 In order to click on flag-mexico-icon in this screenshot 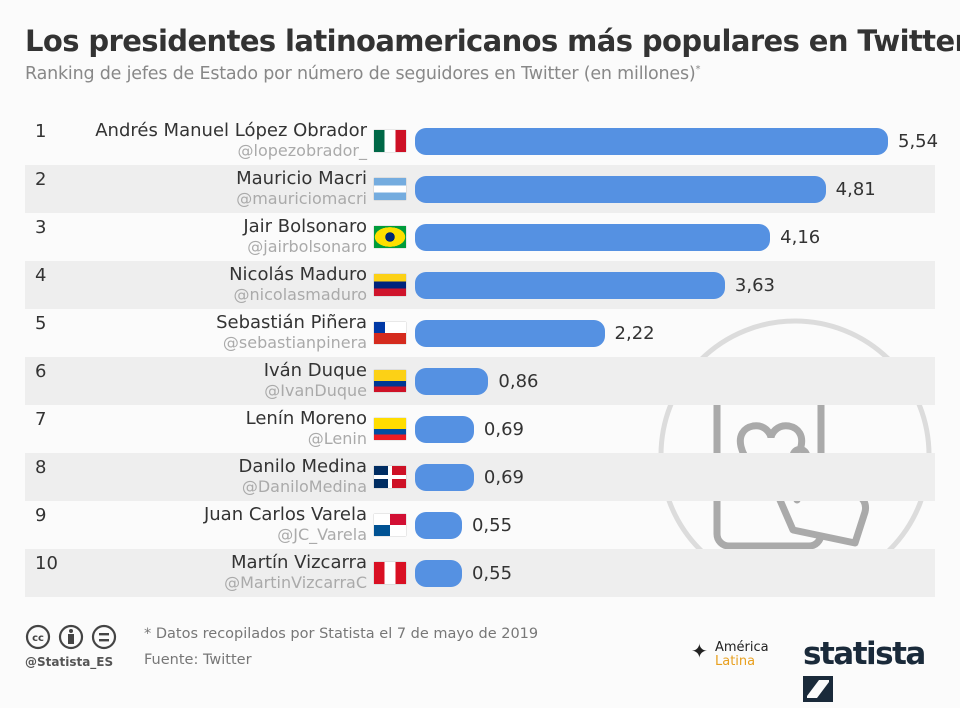, I will do `click(390, 141)`.